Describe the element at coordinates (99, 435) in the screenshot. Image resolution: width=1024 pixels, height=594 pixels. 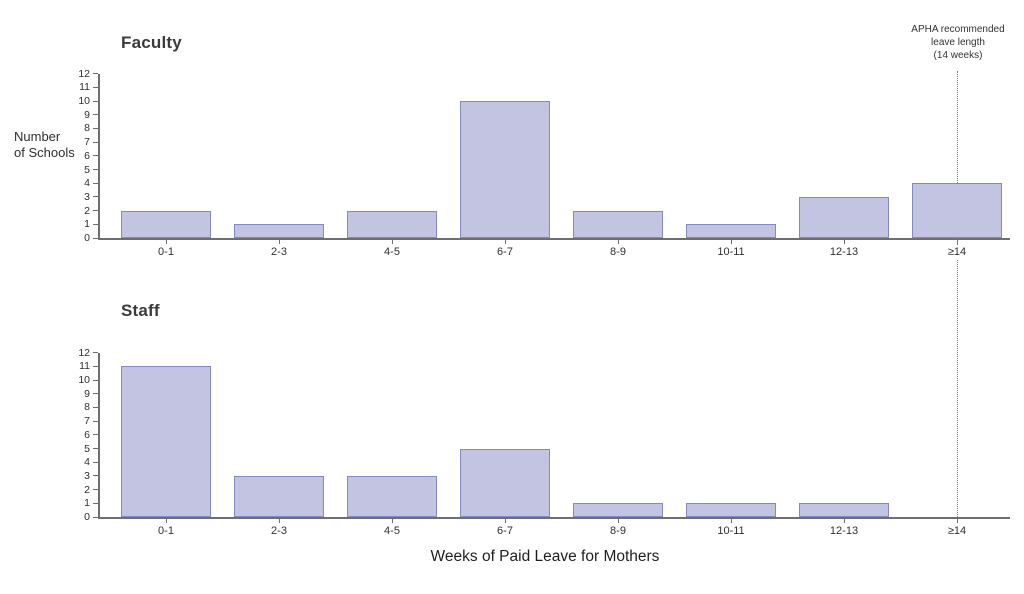
I see `staff-y-axis-line` at that location.